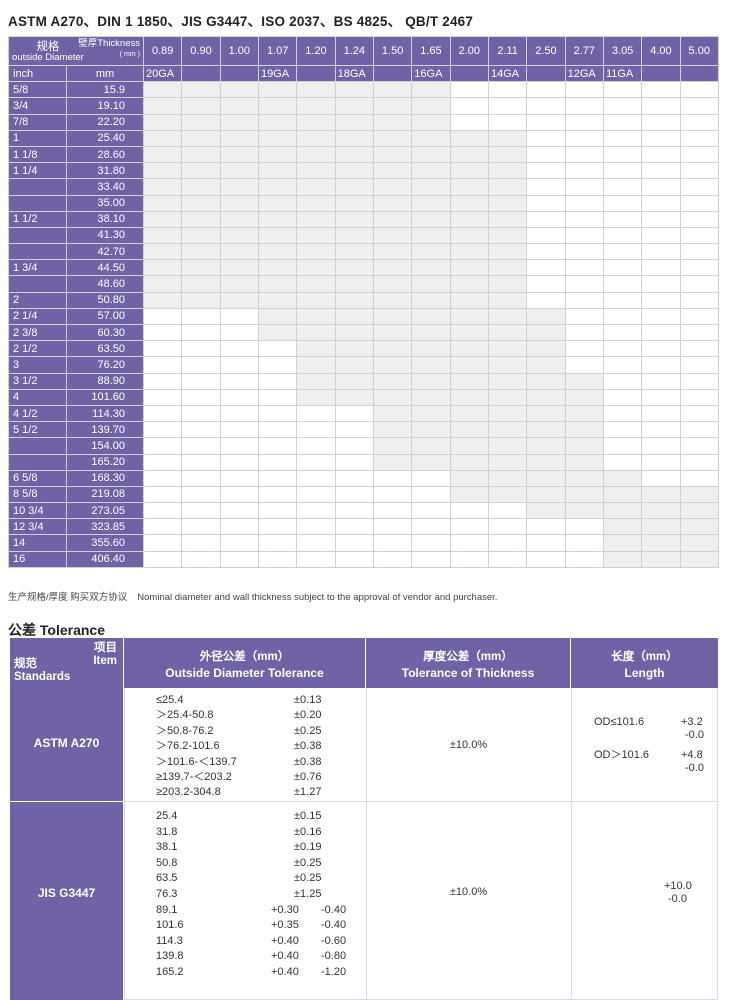 The image size is (750, 1000). What do you see at coordinates (37, 106) in the screenshot?
I see `inch-cell: 3/4` at bounding box center [37, 106].